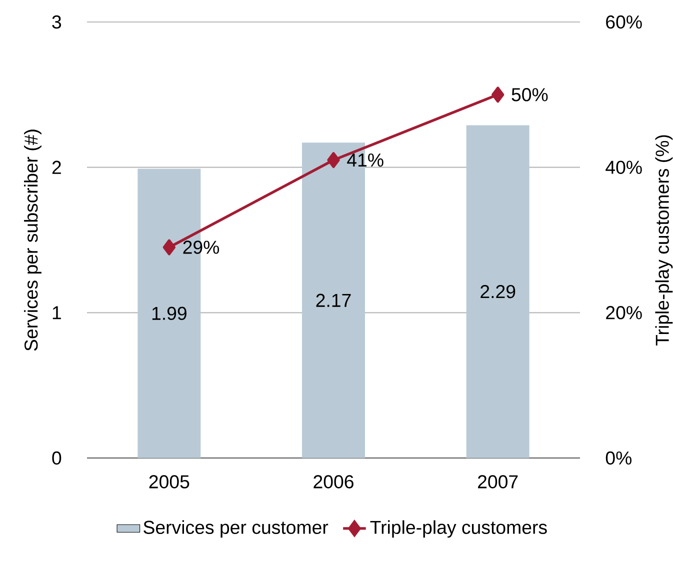 Image resolution: width=673 pixels, height=569 pixels. What do you see at coordinates (458, 529) in the screenshot?
I see `legend-label: Triple-play customers` at bounding box center [458, 529].